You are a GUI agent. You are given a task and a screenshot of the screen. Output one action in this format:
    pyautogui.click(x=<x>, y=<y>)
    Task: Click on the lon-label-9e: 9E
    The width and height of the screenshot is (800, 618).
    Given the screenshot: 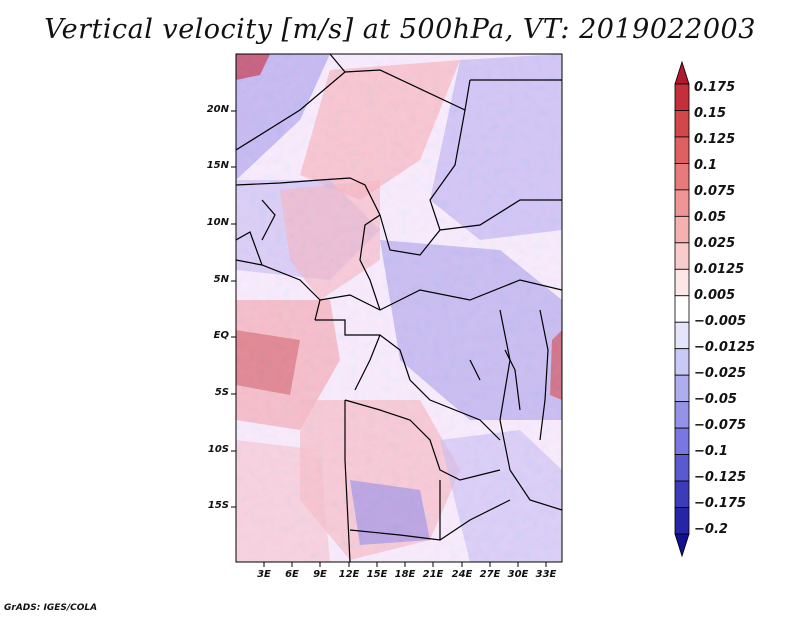 What is the action you would take?
    pyautogui.click(x=320, y=574)
    